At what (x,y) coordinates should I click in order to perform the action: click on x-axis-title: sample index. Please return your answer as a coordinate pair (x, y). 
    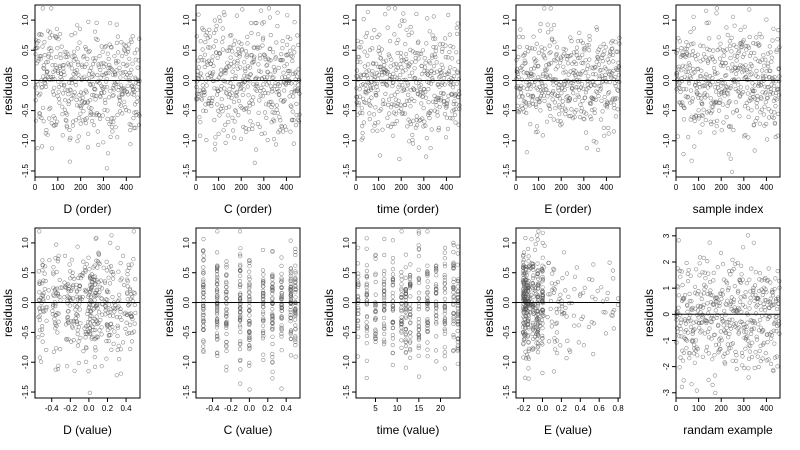
    Looking at the image, I should click on (728, 209).